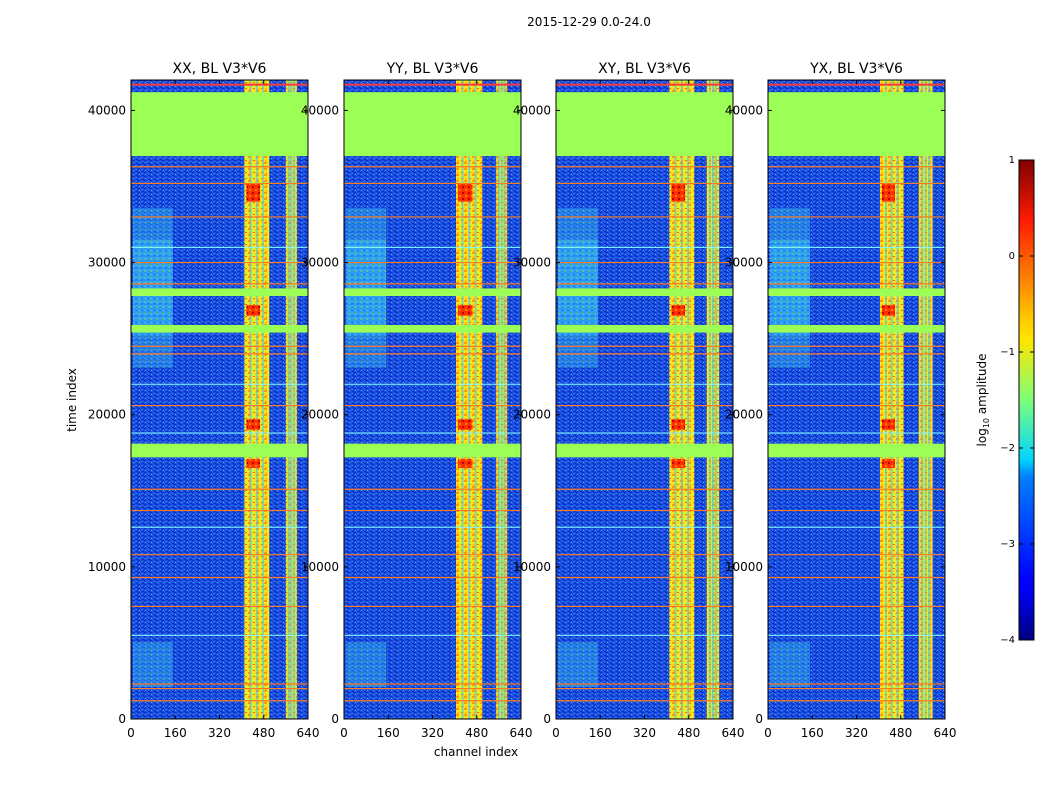  Describe the element at coordinates (1012, 160) in the screenshot. I see `colorbar-tick-label: 1` at that location.